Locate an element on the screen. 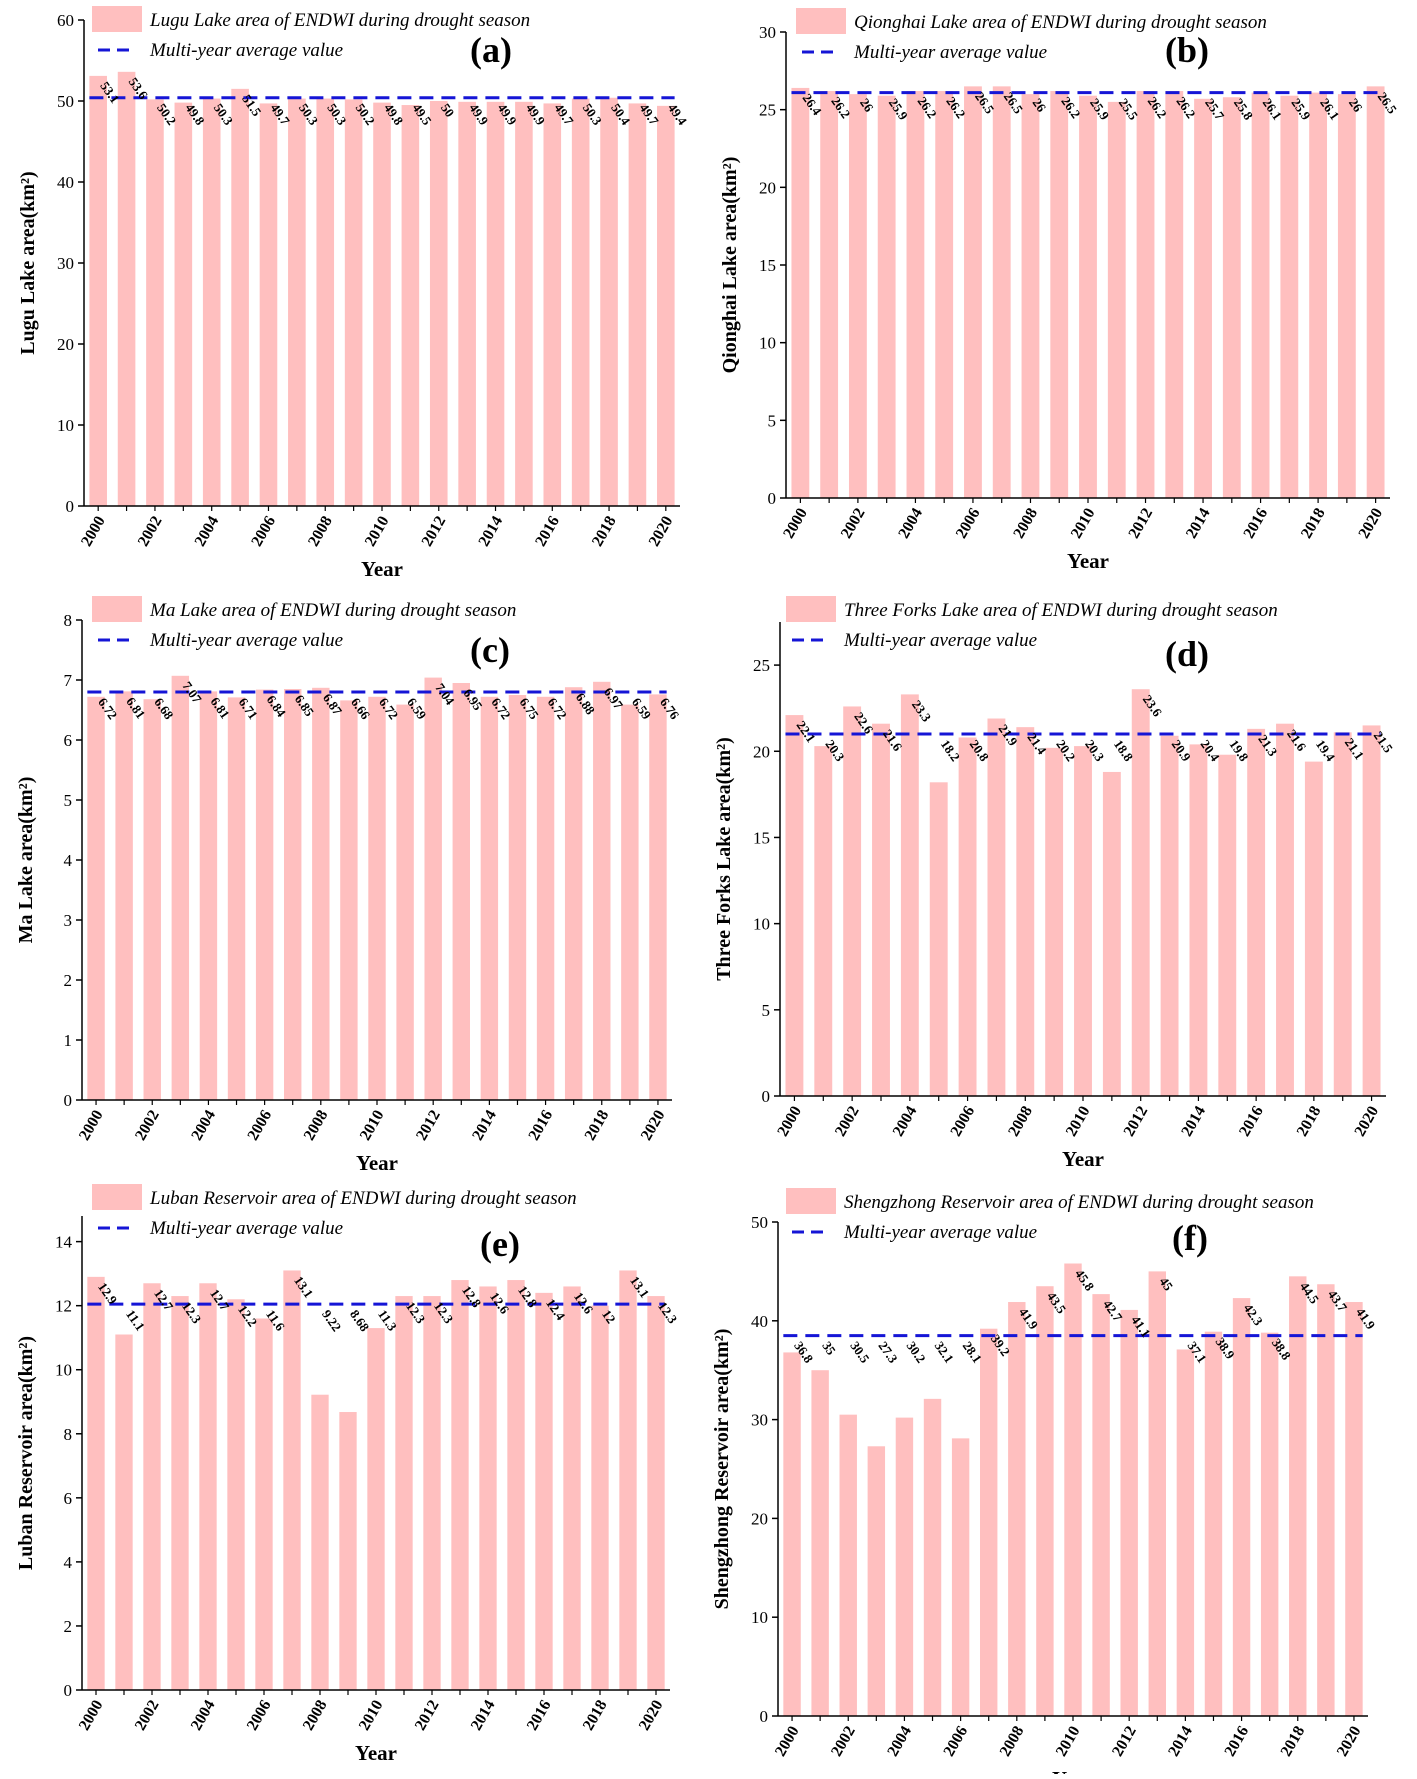 This screenshot has width=1417, height=1779. bar-a-2009 is located at coordinates (353, 302).